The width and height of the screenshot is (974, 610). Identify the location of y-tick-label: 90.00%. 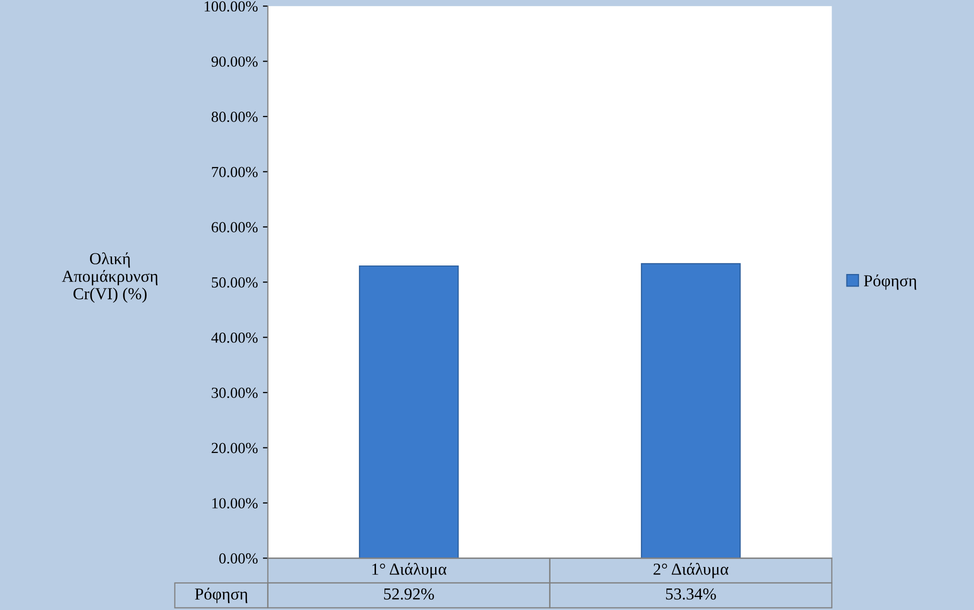
(235, 61).